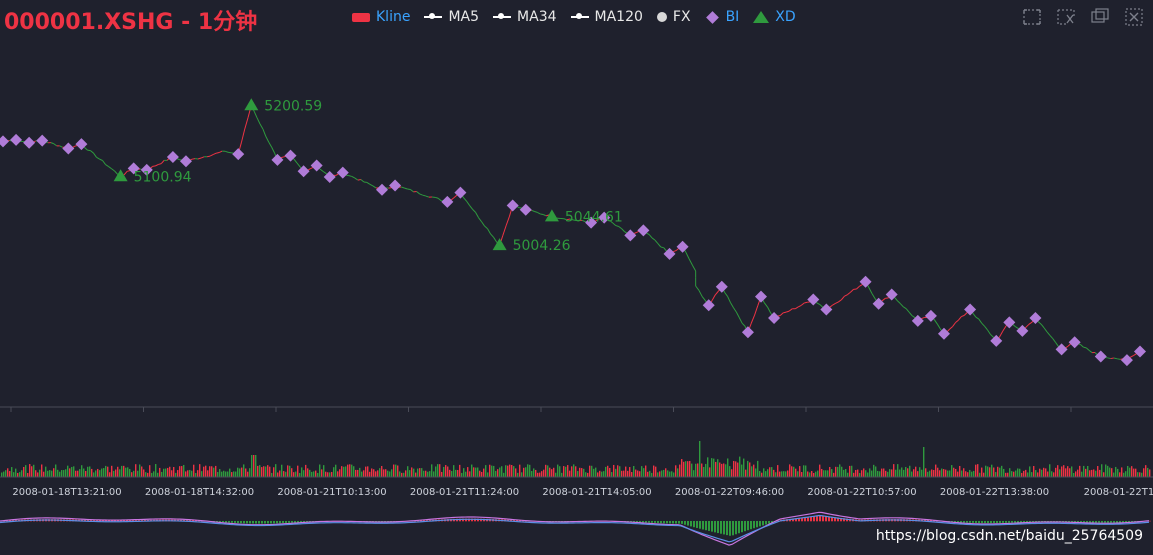 Image resolution: width=1153 pixels, height=555 pixels. I want to click on zoom-reset-icon, so click(1066, 17).